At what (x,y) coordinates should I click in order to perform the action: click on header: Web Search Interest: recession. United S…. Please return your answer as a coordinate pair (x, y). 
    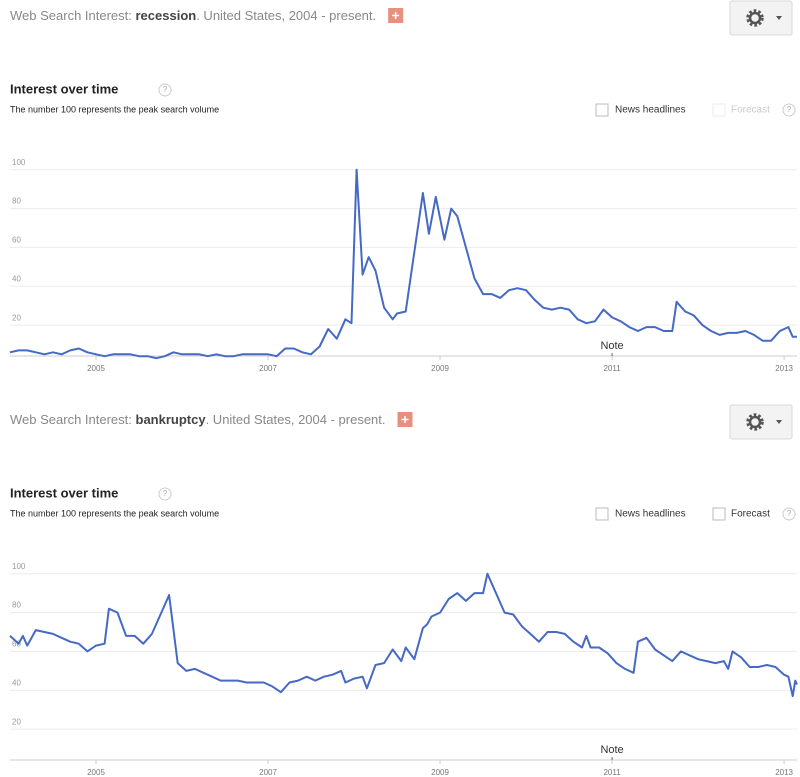
    Looking at the image, I should click on (193, 15).